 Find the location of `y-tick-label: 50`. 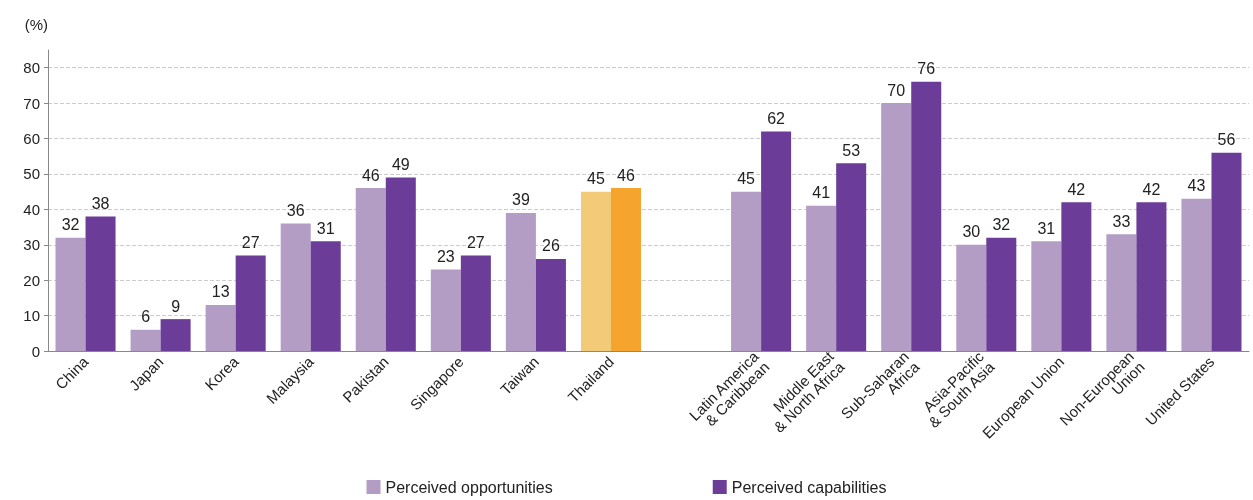

y-tick-label: 50 is located at coordinates (31, 174).